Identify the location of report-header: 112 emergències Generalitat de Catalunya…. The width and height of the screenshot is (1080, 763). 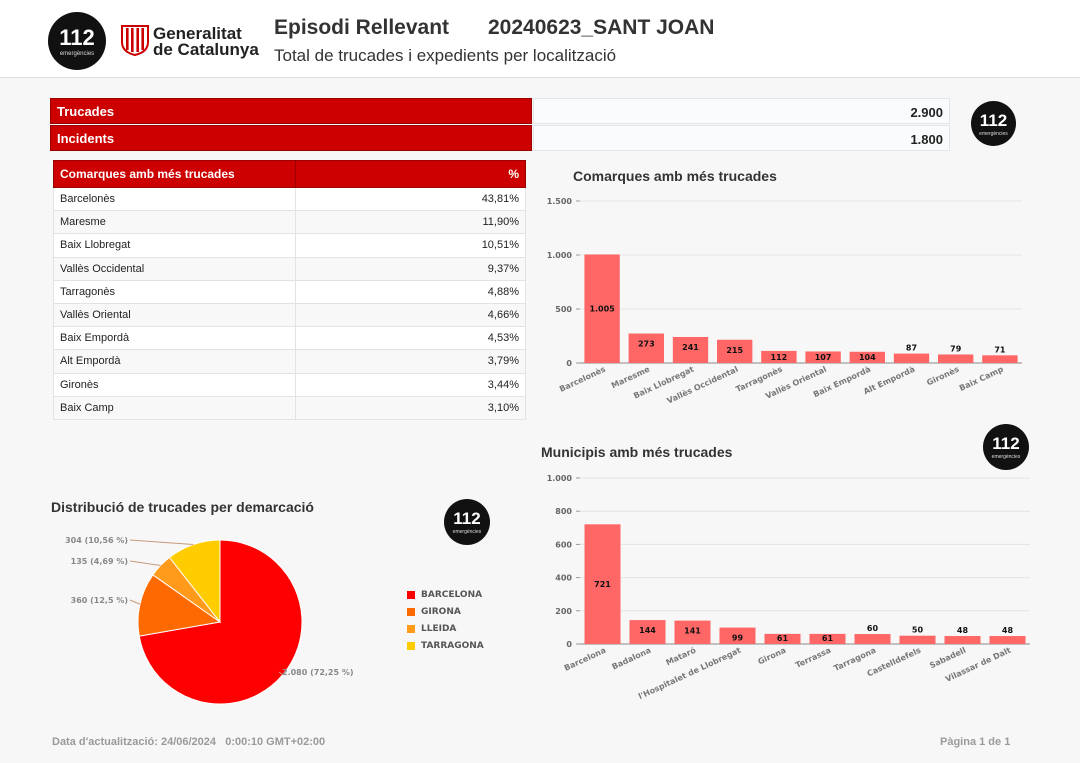
(540, 39).